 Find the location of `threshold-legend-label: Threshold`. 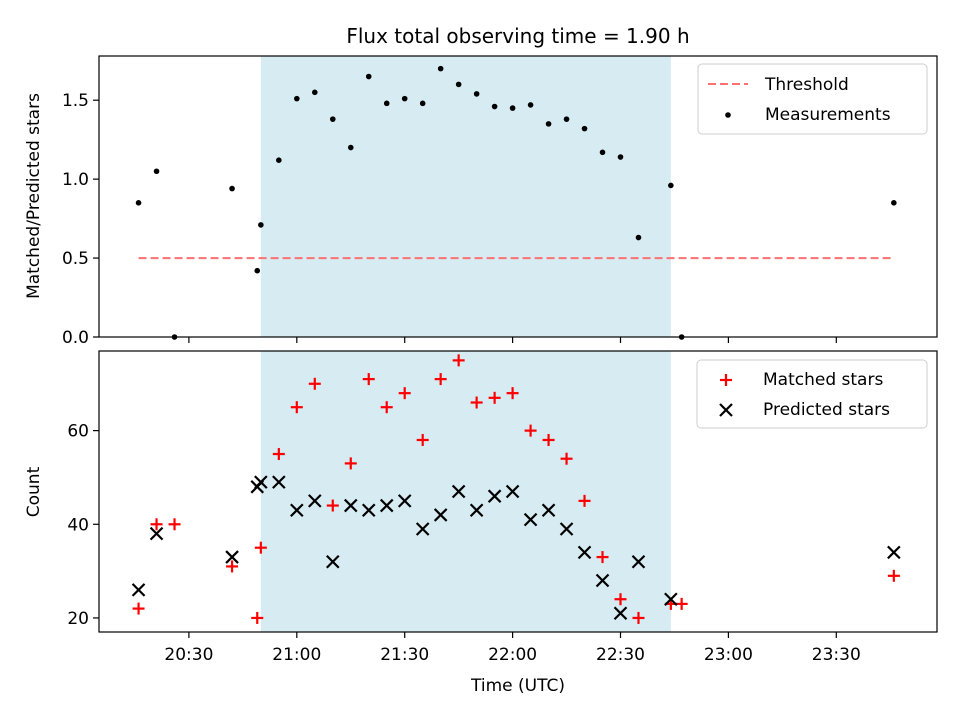

threshold-legend-label: Threshold is located at coordinates (806, 85).